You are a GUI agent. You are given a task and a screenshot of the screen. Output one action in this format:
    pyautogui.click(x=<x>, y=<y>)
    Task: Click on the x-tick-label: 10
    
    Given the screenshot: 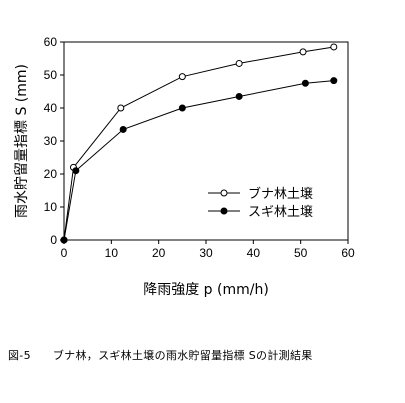 What is the action you would take?
    pyautogui.click(x=112, y=253)
    